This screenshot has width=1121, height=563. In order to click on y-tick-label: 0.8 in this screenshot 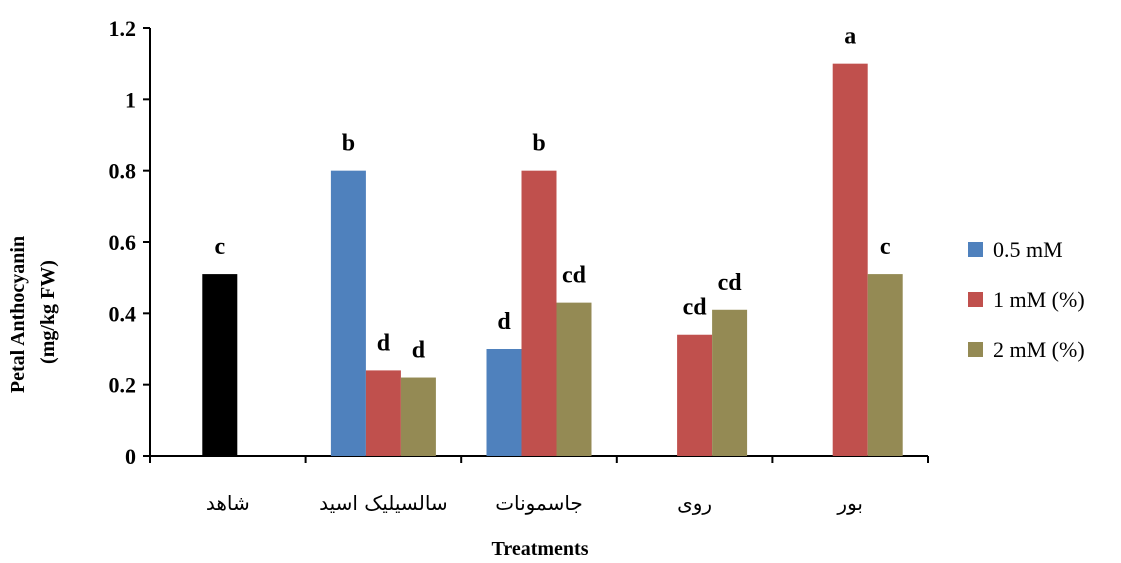, I will do `click(123, 171)`.